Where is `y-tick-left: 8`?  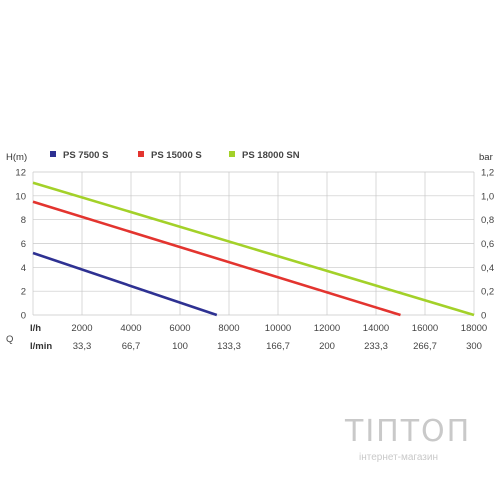
y-tick-left: 8 is located at coordinates (23, 220).